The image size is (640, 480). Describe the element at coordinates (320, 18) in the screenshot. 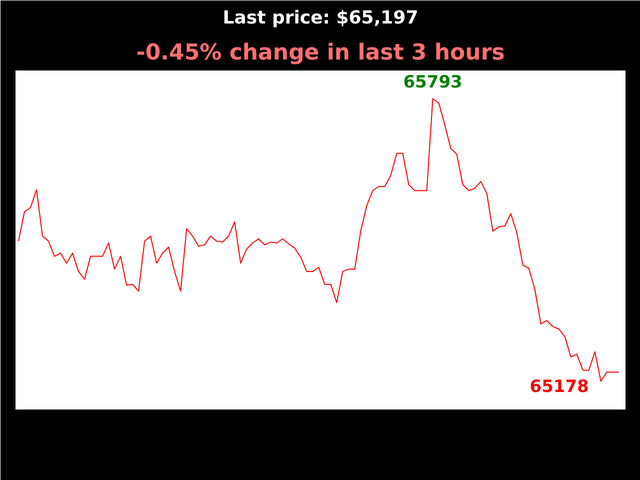

I see `chart-title: Last price: $65,197` at that location.